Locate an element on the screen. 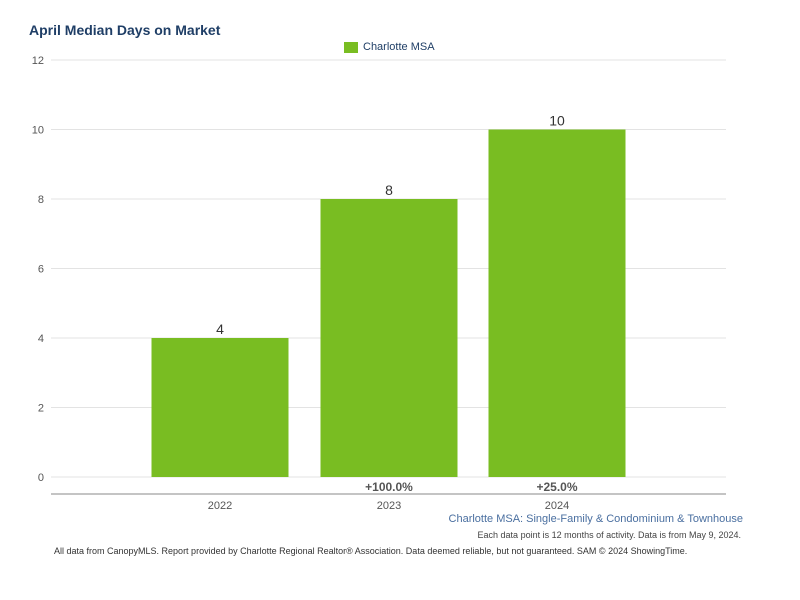 This screenshot has width=800, height=600. y-tick-label: 8 is located at coordinates (41, 200).